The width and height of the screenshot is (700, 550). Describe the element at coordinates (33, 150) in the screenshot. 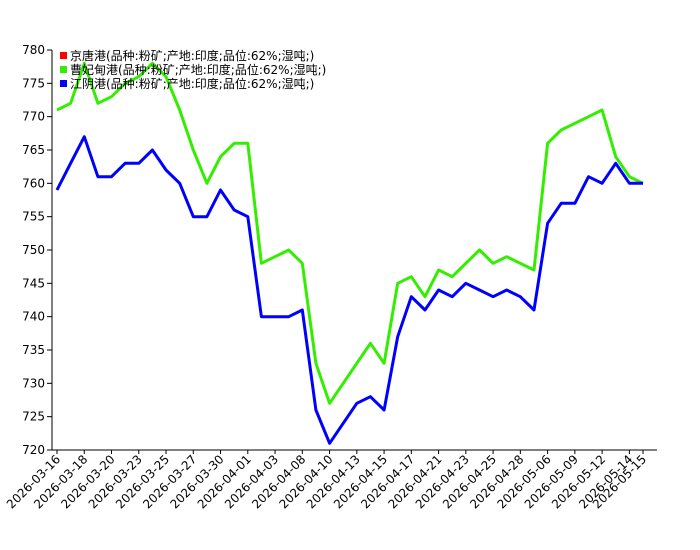

I see `y-tick-label: 765` at that location.